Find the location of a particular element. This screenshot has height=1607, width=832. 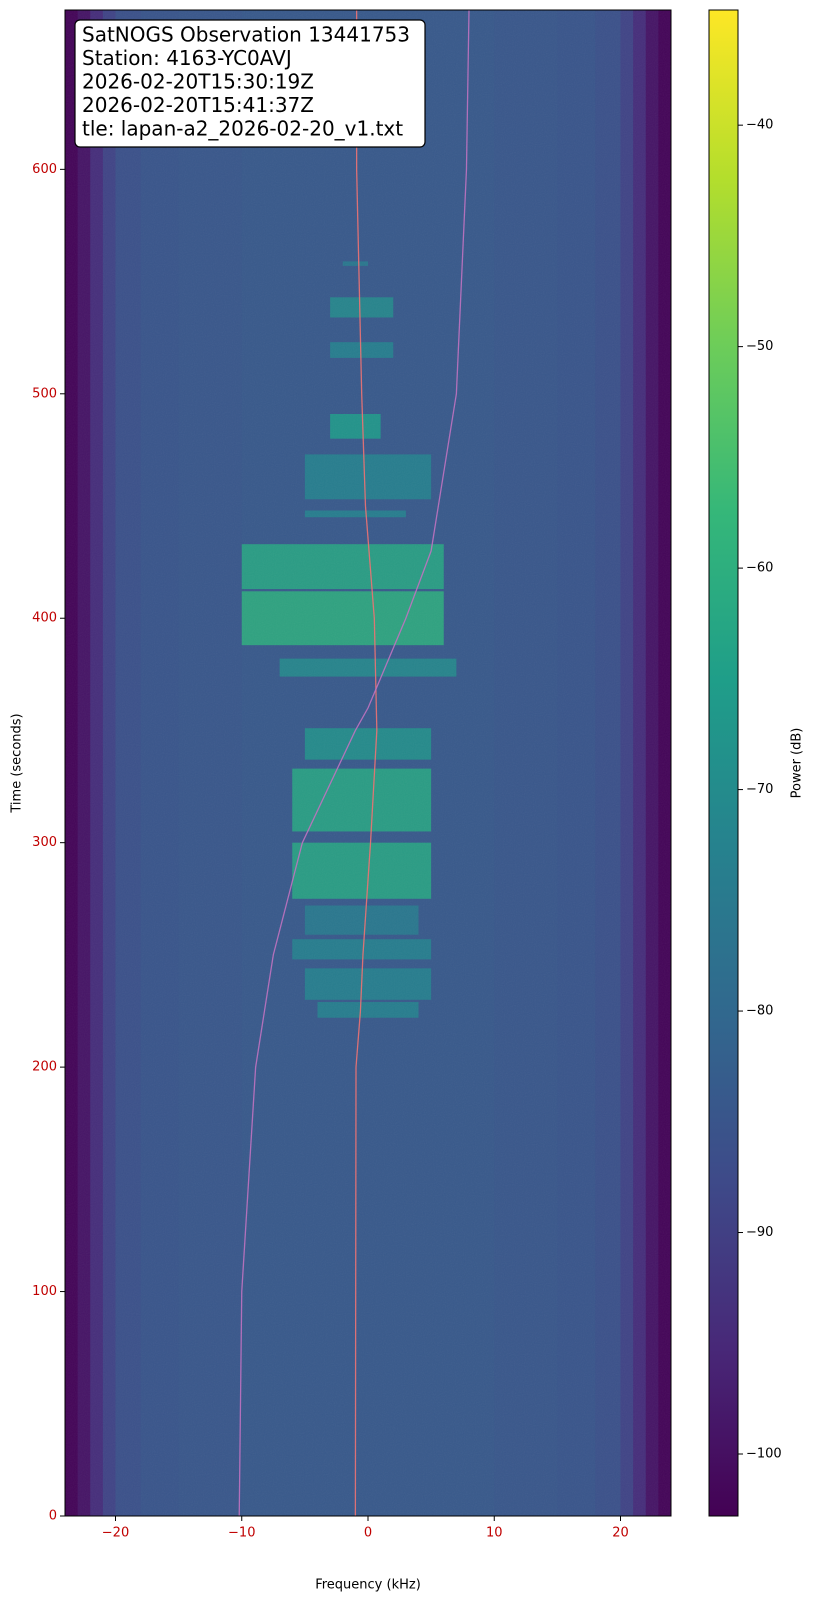

annotation-line: tle: lapan-a2_2026-02-20_v1.txt is located at coordinates (242, 129).